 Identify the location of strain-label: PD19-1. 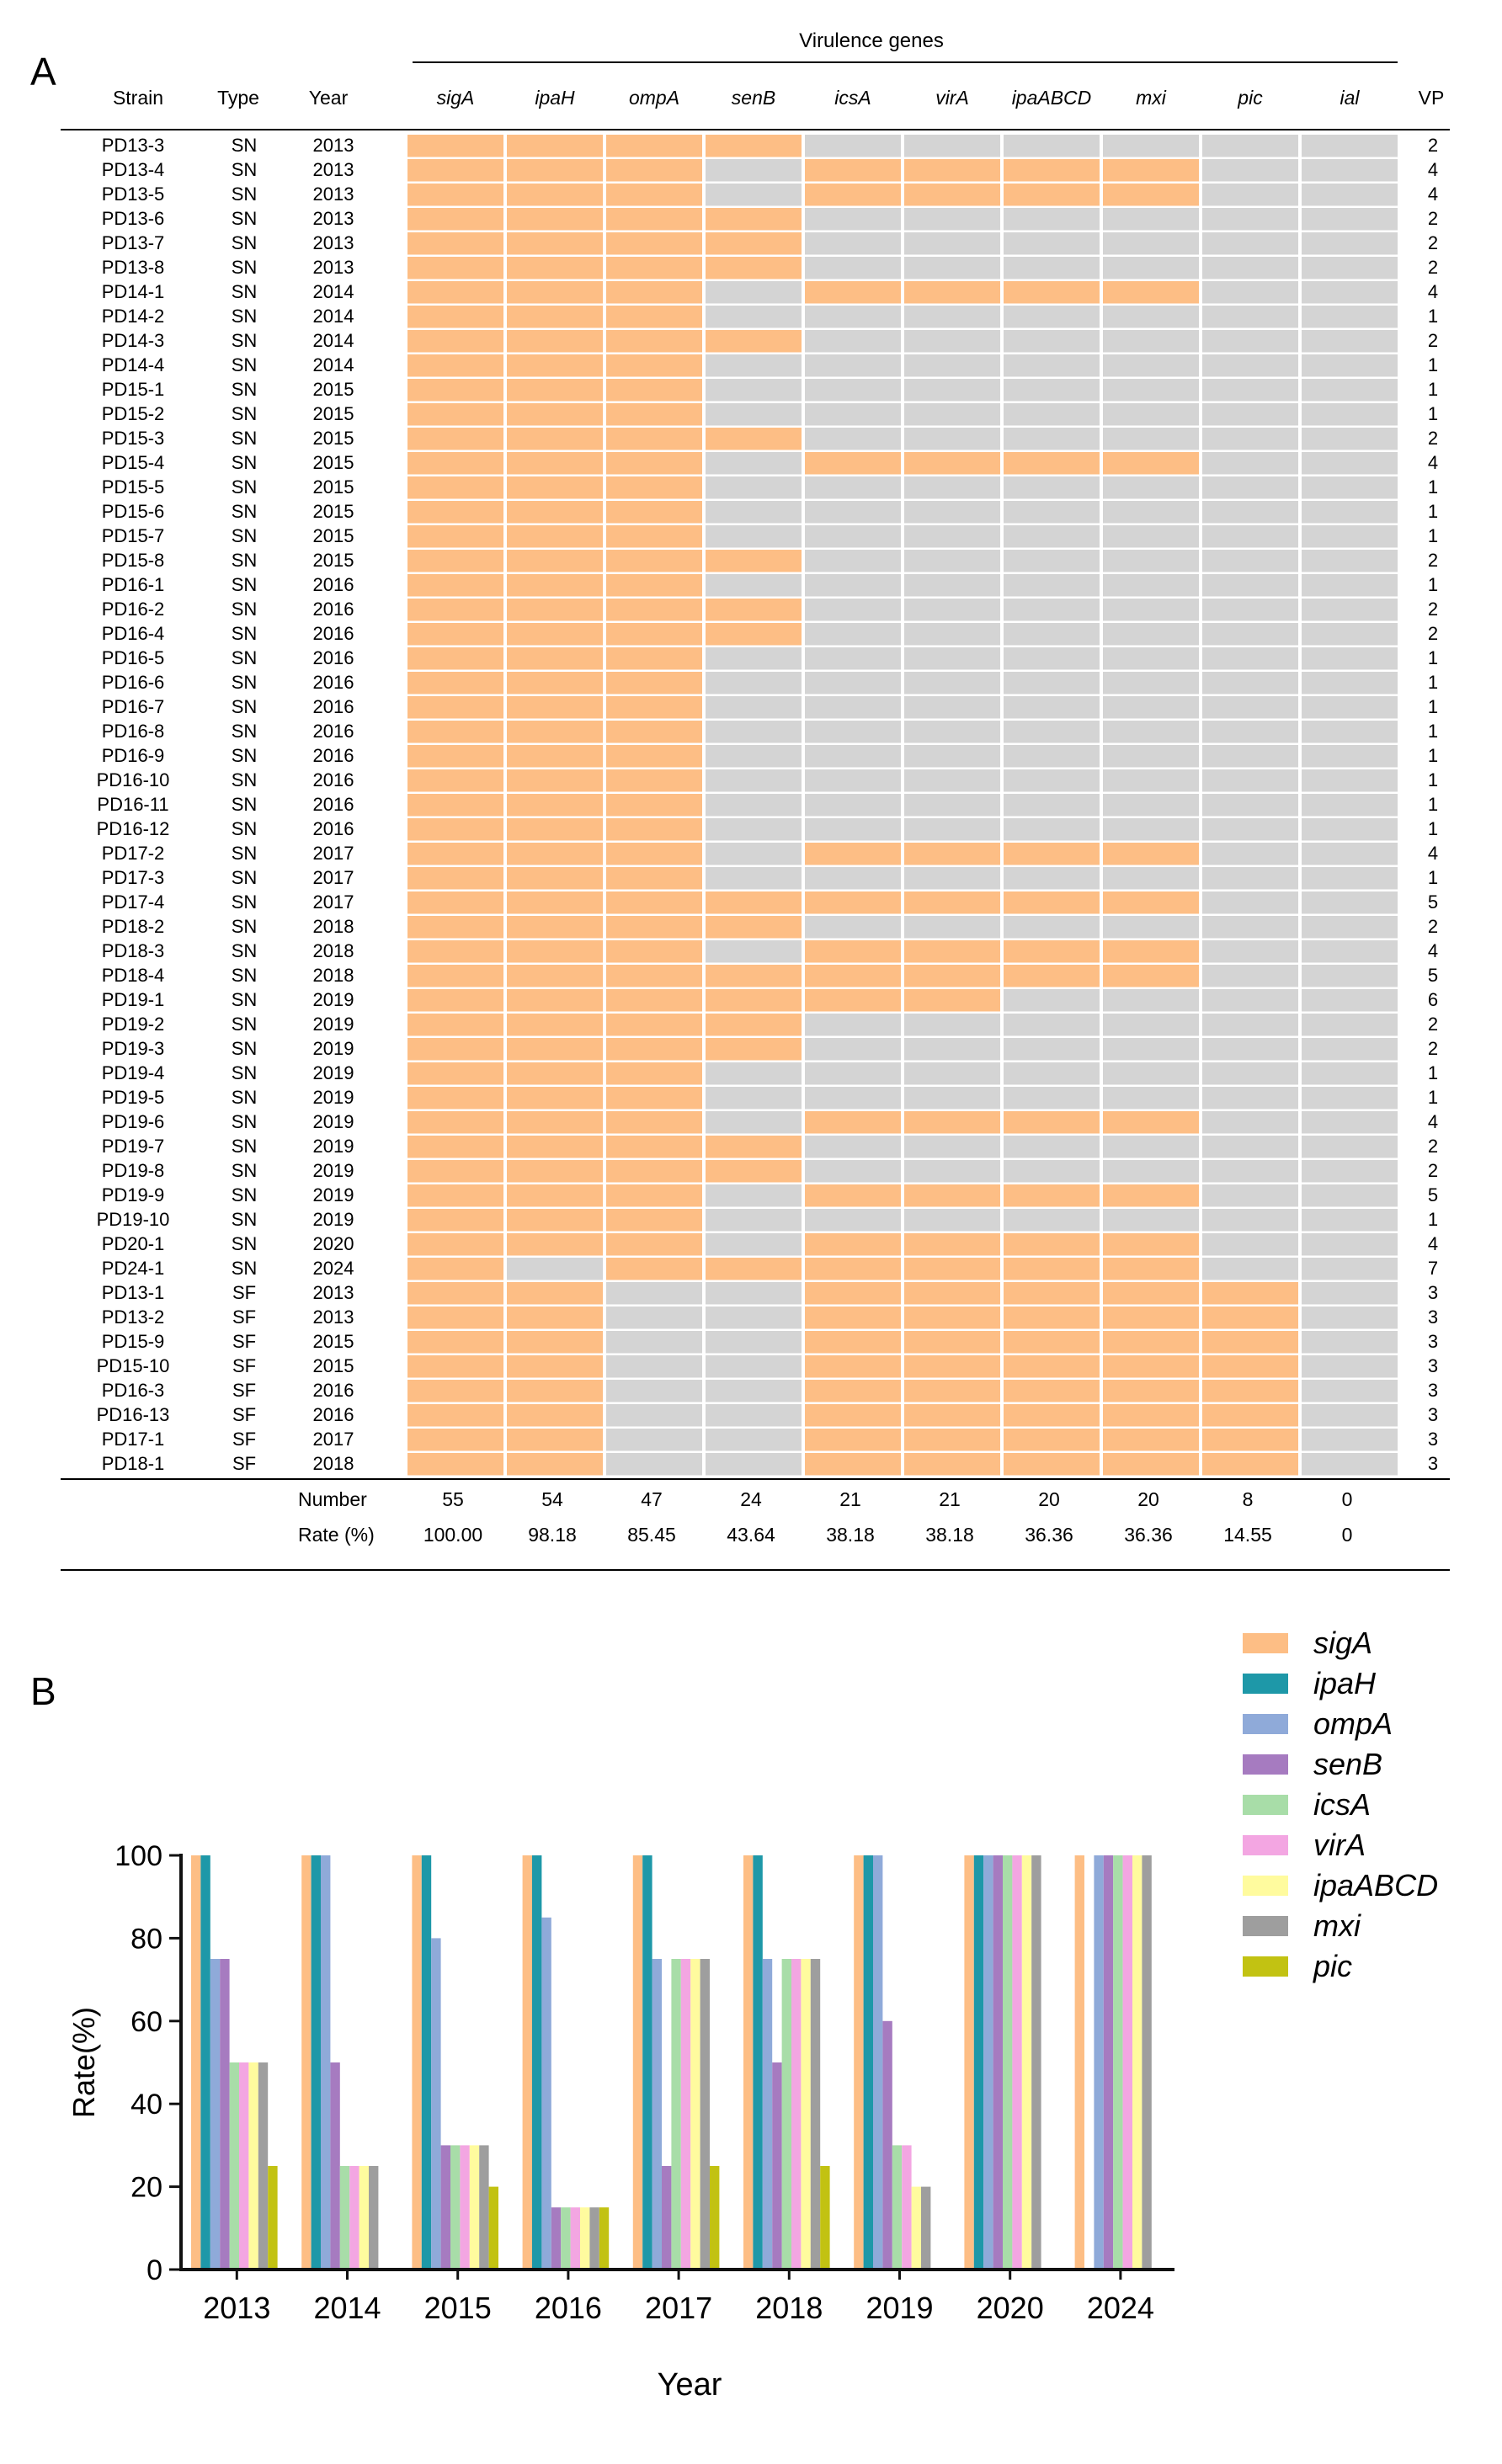
(133, 999).